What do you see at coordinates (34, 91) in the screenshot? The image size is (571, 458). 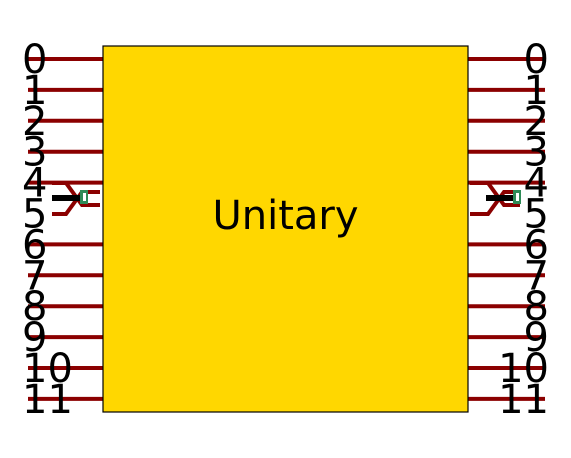 I see `left-qubit-label-1: 1` at bounding box center [34, 91].